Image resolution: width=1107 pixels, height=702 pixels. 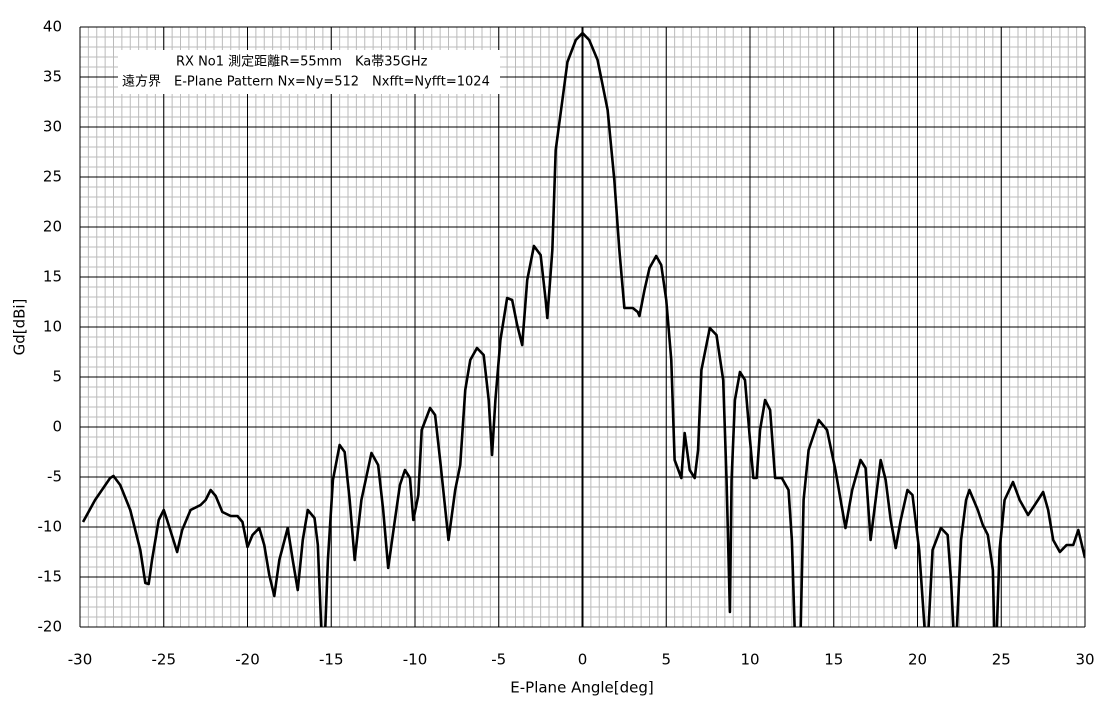 What do you see at coordinates (80, 660) in the screenshot?
I see `x-tick-label: -30` at bounding box center [80, 660].